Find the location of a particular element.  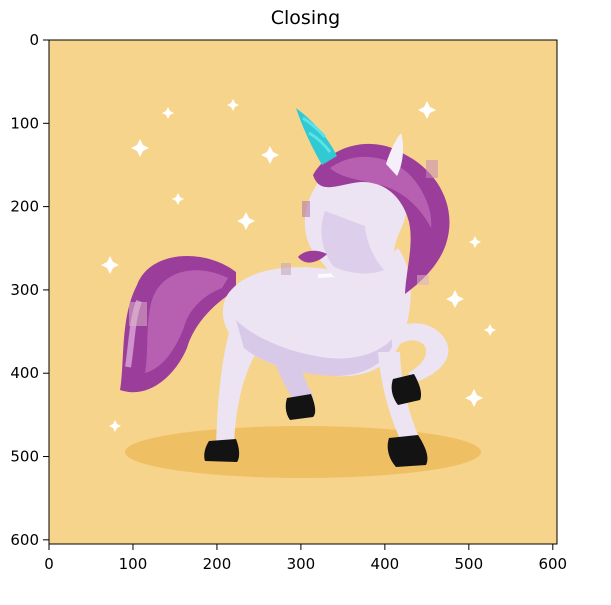

x-tick-label: 0 is located at coordinates (49, 564).